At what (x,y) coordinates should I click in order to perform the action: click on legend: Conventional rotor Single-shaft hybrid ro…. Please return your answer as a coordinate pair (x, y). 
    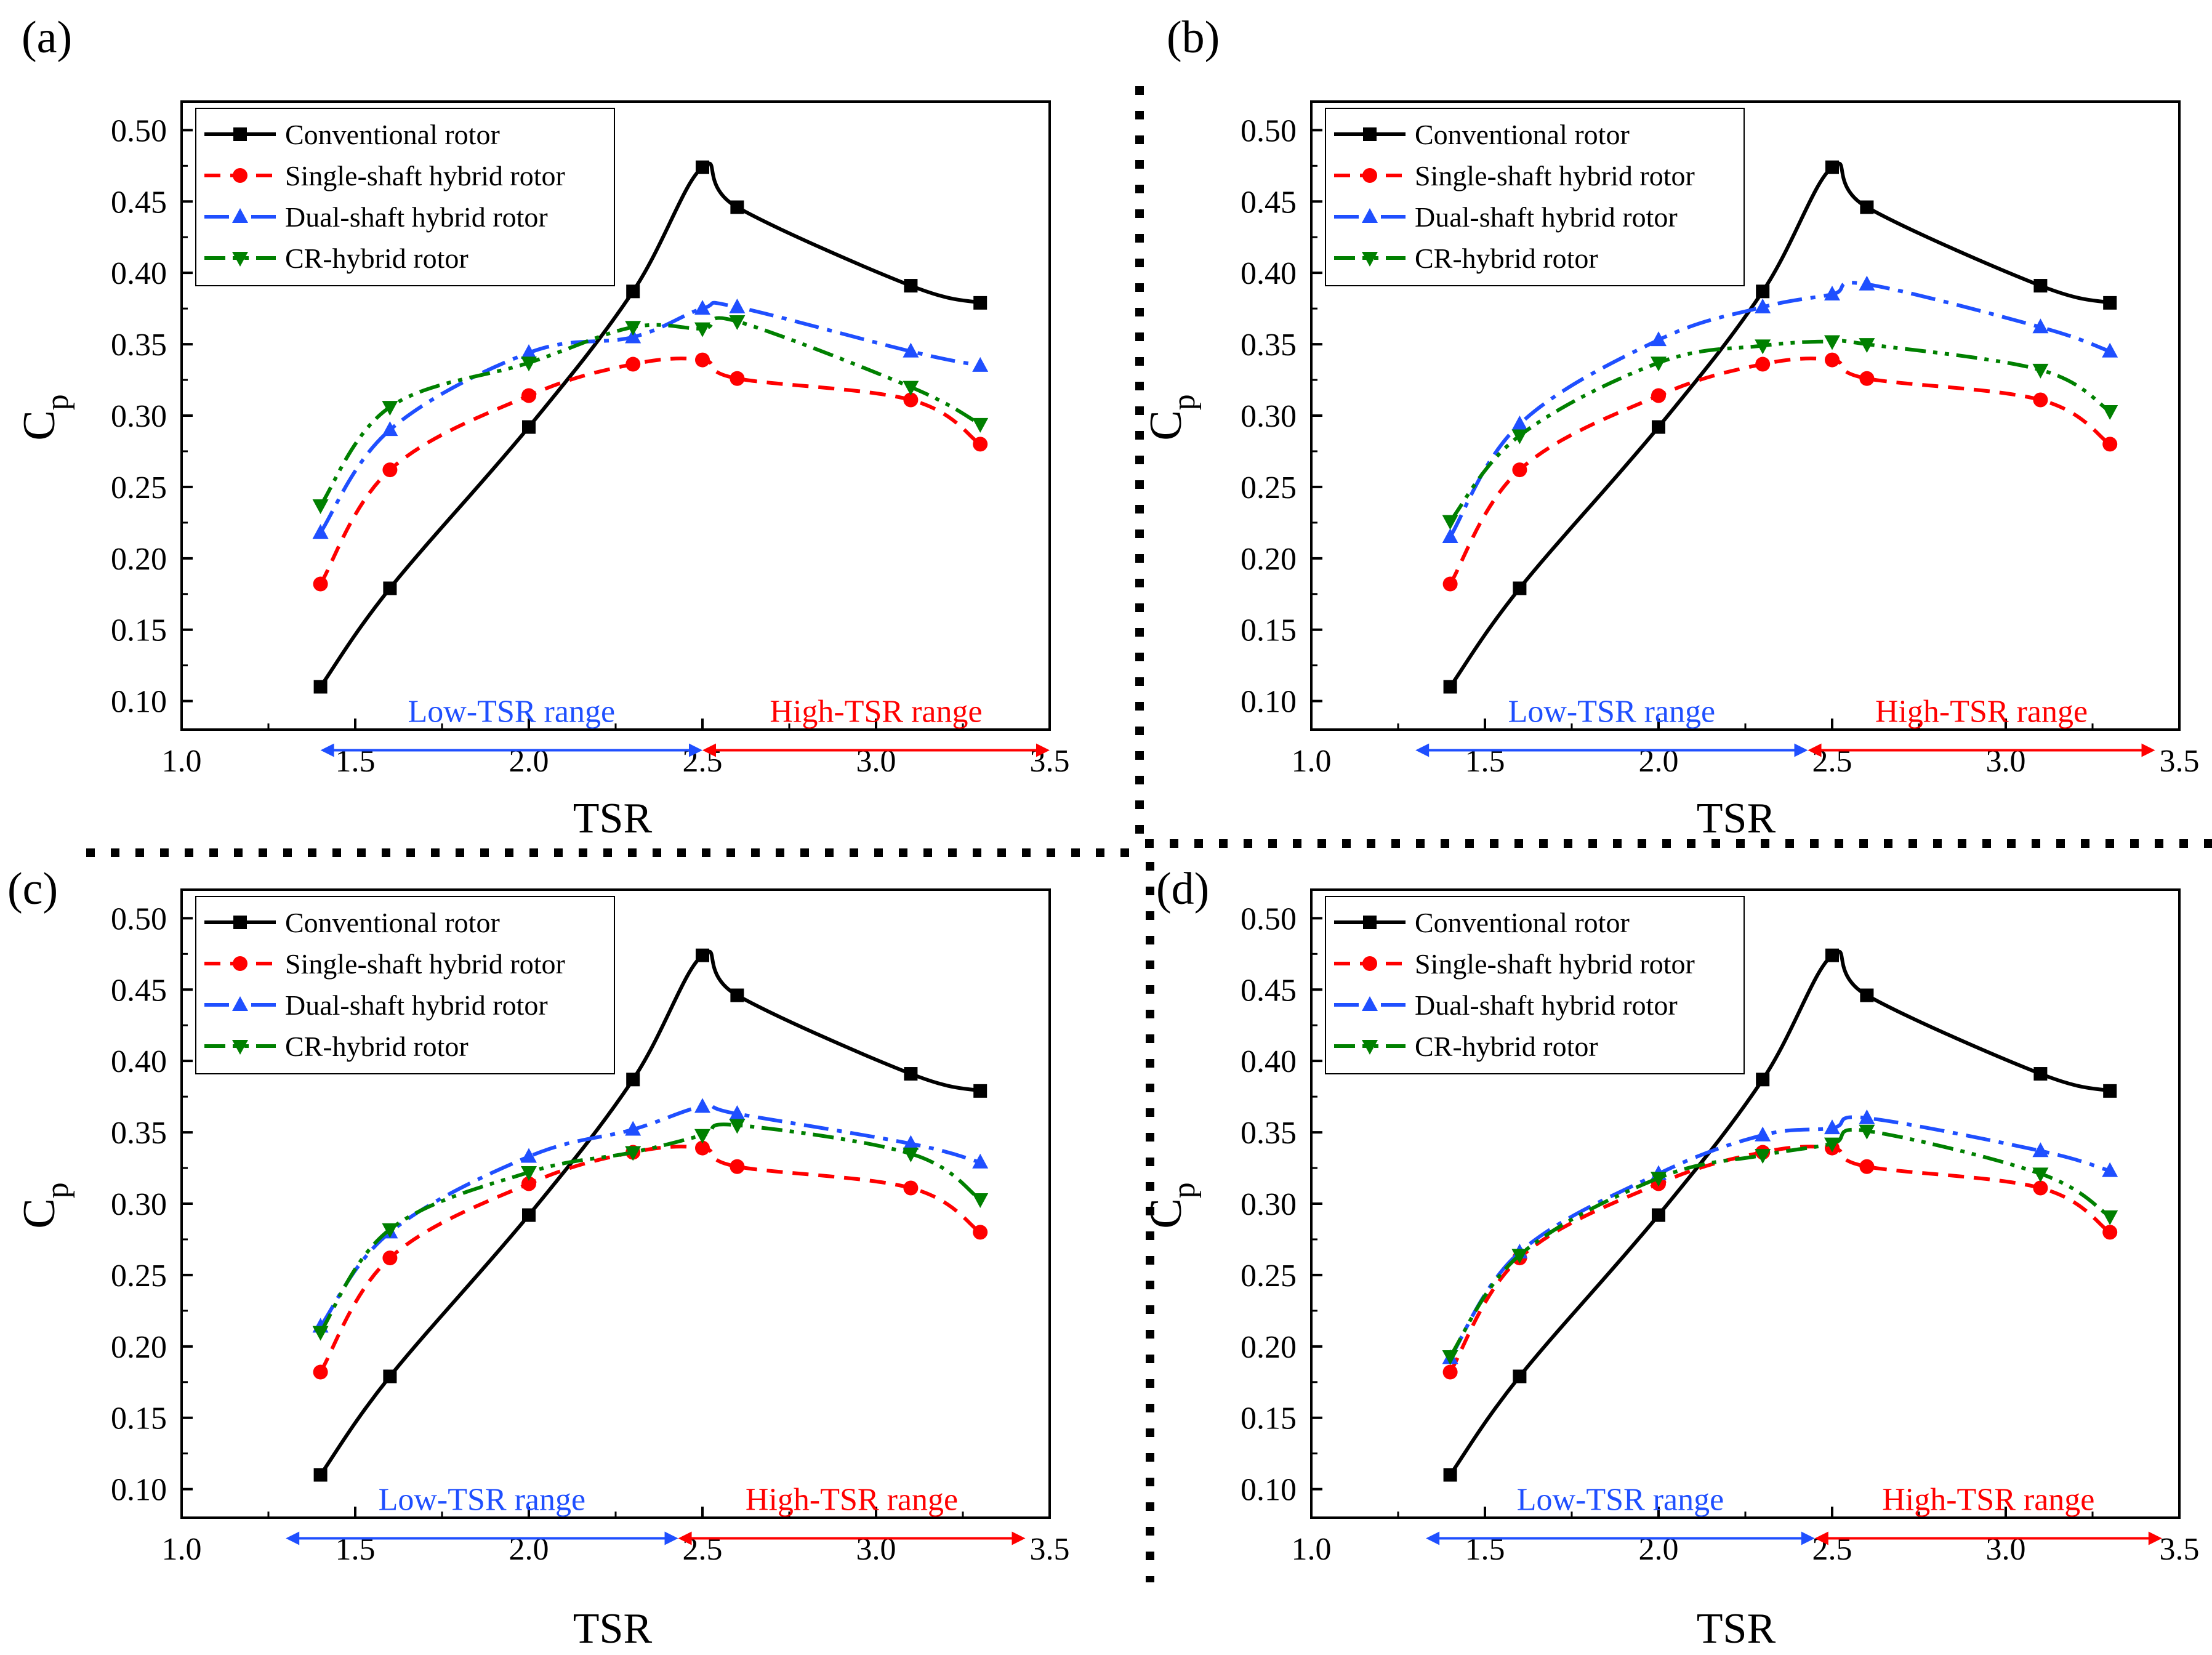
    Looking at the image, I should click on (405, 985).